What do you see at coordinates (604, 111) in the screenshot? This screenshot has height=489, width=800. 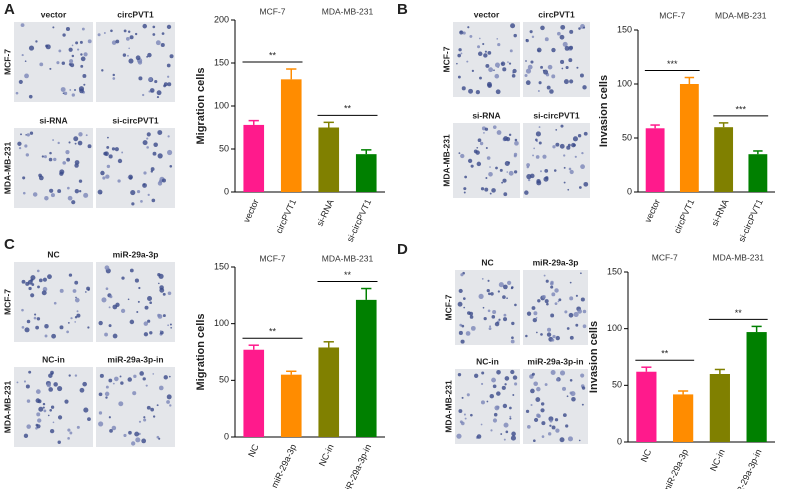 I see `y-axis-label: Invasion cells` at bounding box center [604, 111].